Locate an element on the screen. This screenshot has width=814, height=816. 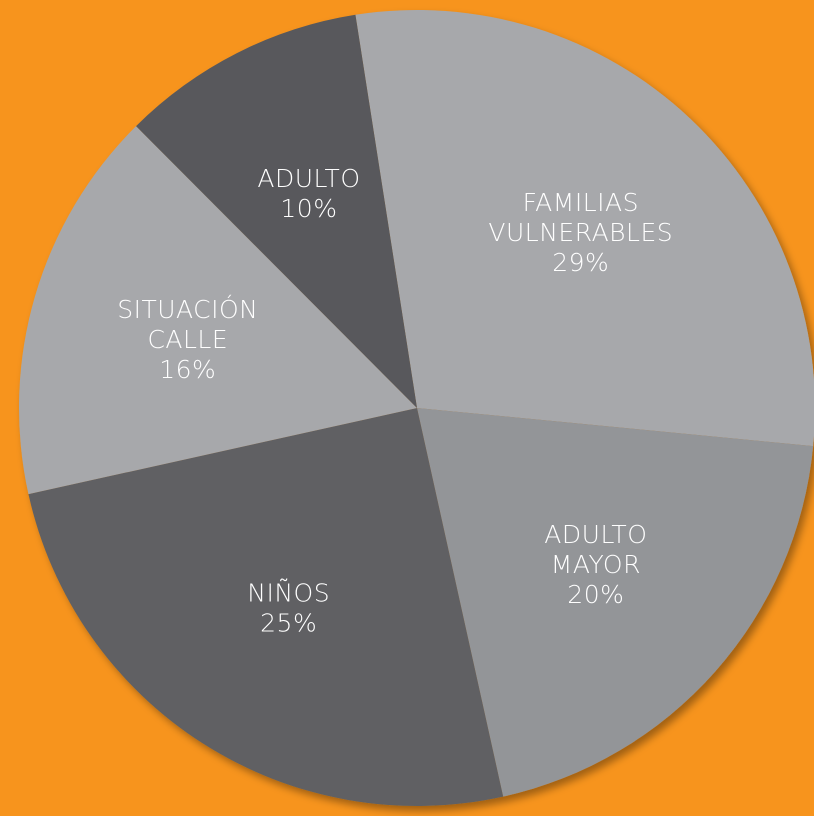
slice-label: FAMILIAS VULNERABLES is located at coordinates (580, 217).